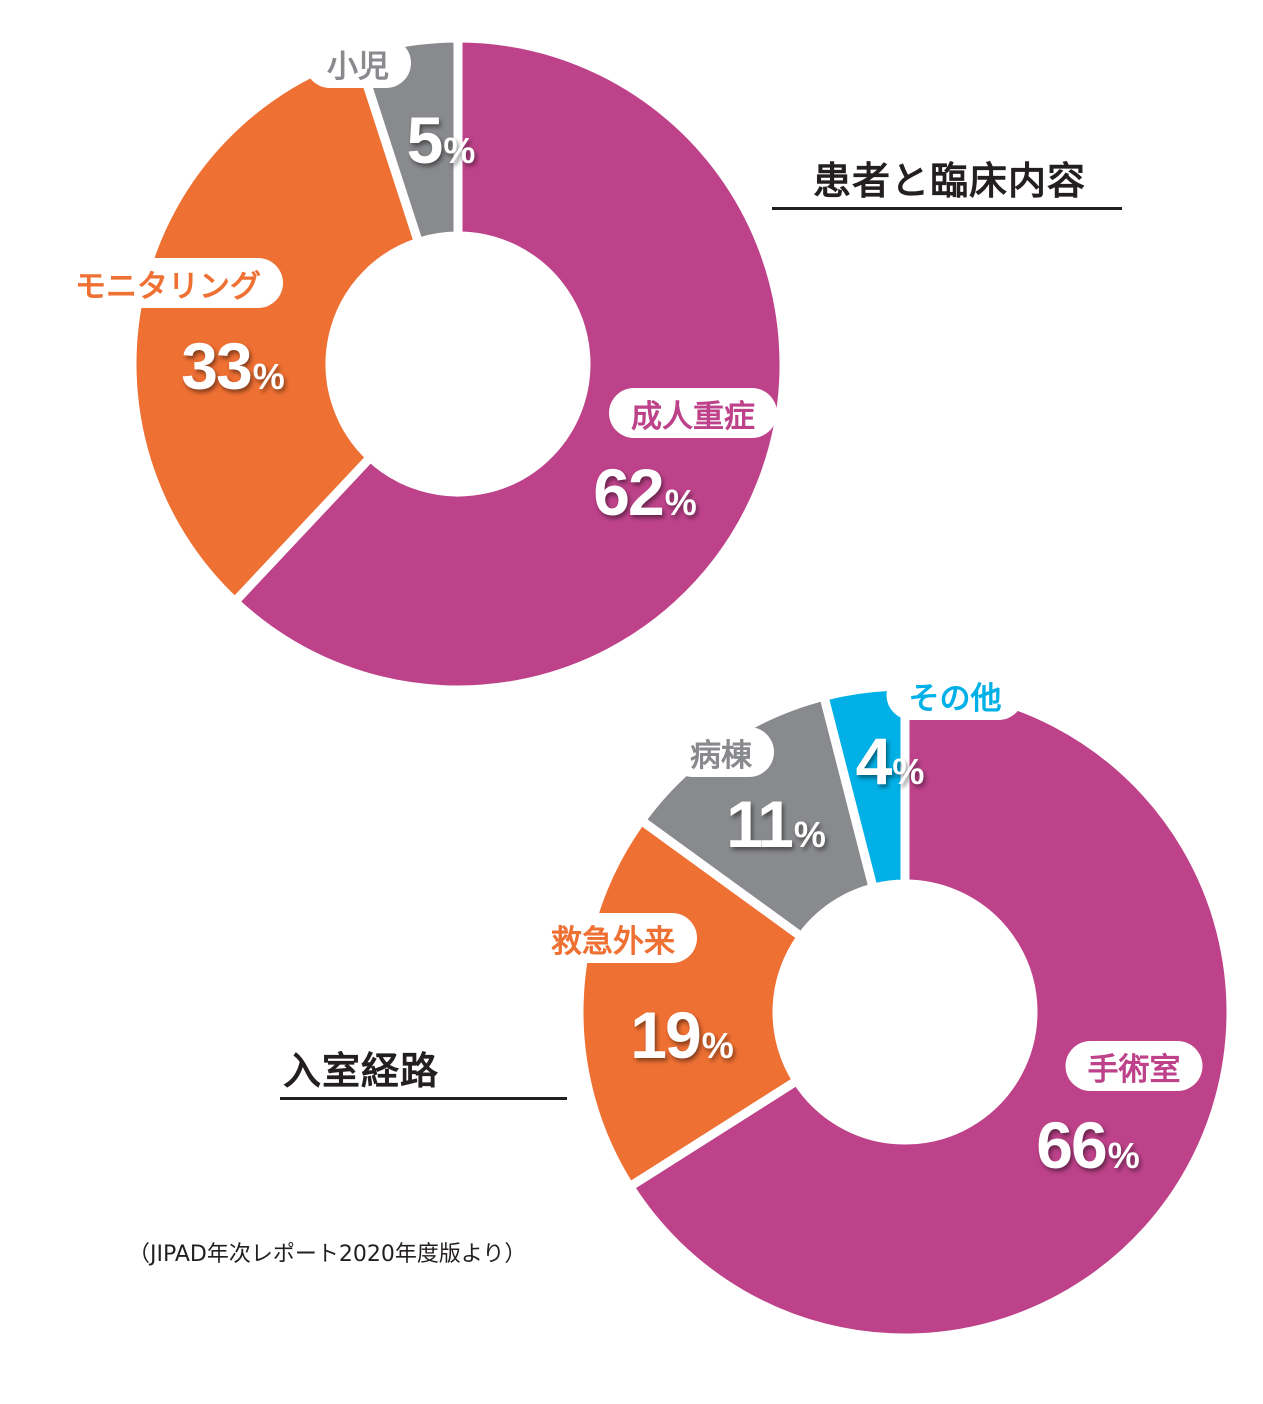  Describe the element at coordinates (693, 413) in the screenshot. I see `slice-label-adult-critical: 成人重症` at that location.